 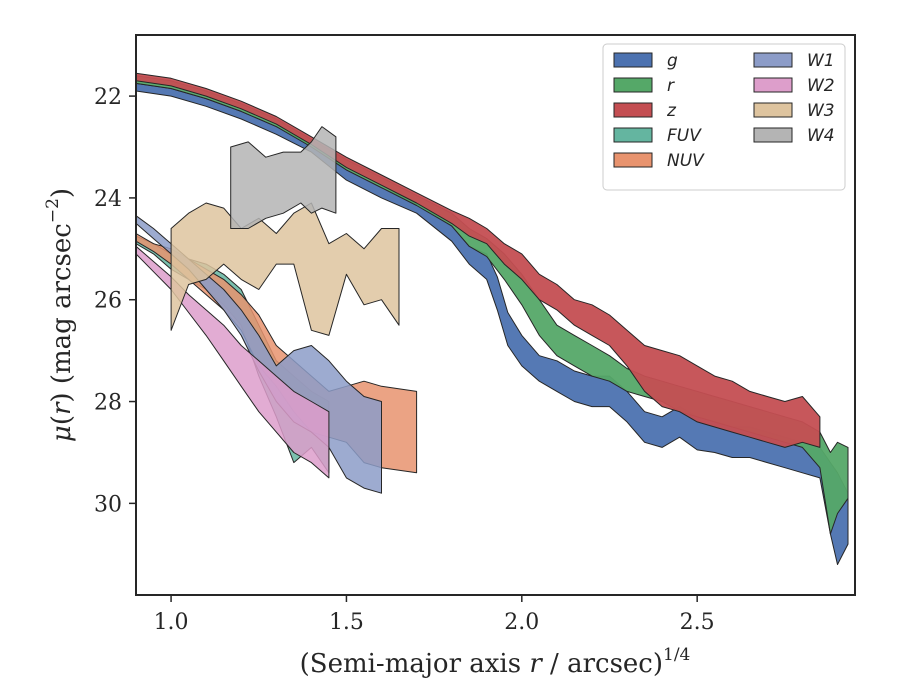 I want to click on legend-swatch-nuv, so click(x=633, y=160).